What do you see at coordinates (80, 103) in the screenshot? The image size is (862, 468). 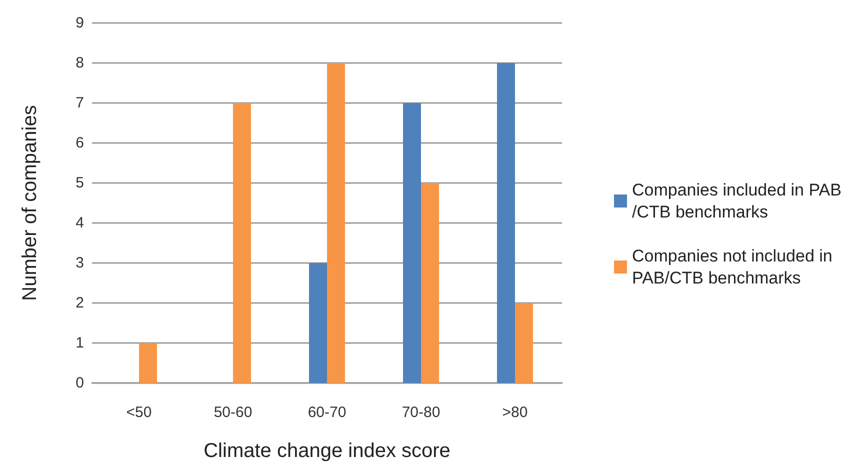 I see `y-tick-label: 7` at bounding box center [80, 103].